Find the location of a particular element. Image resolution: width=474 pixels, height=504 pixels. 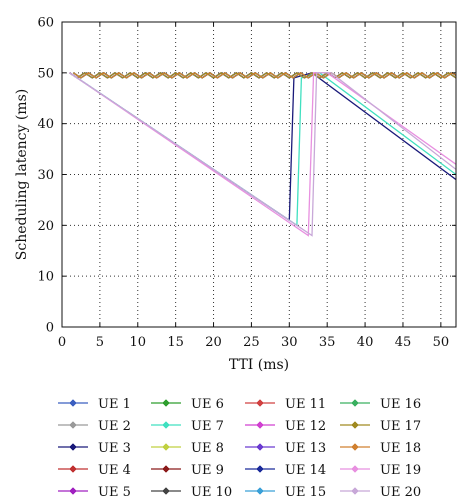

legend-item: UE 9 is located at coordinates (187, 470).